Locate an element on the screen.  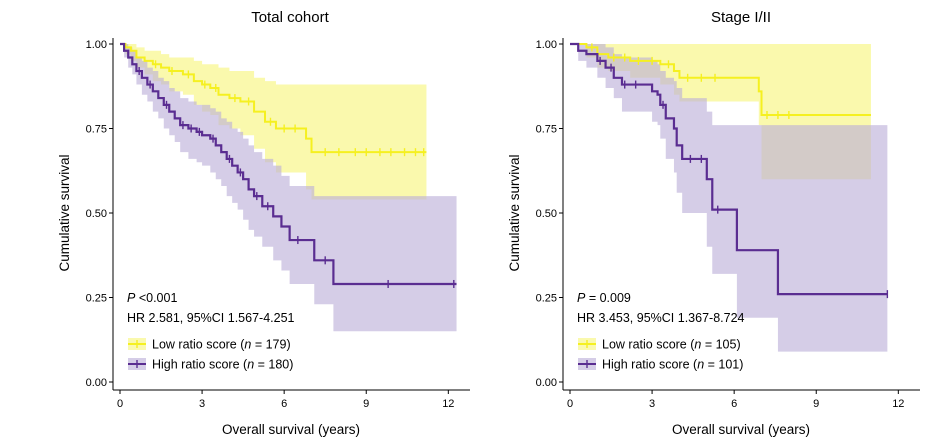
hazard-ratio-text: HR 3.453, 95%CI 1.367-8.724 is located at coordinates (661, 318).